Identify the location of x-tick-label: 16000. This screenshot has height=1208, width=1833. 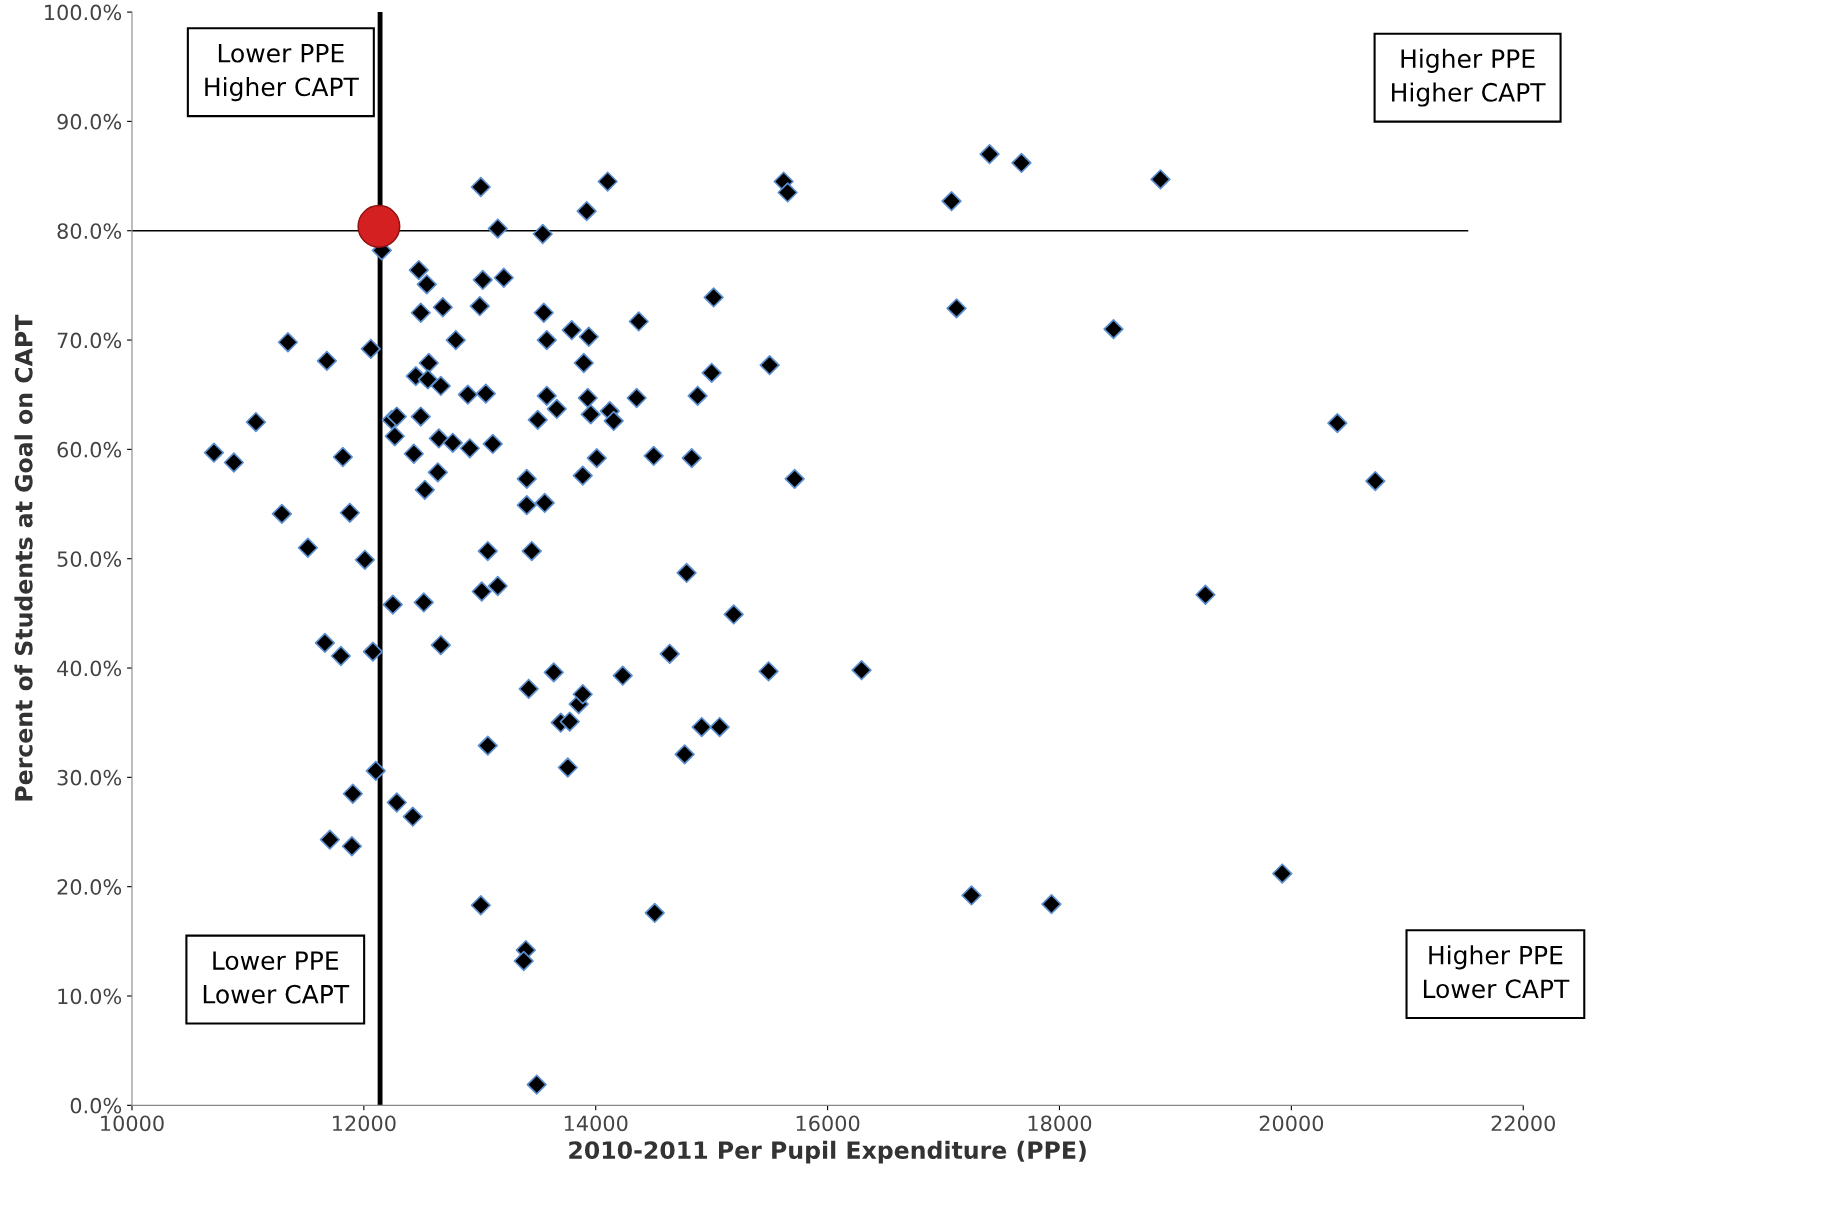
(828, 1123).